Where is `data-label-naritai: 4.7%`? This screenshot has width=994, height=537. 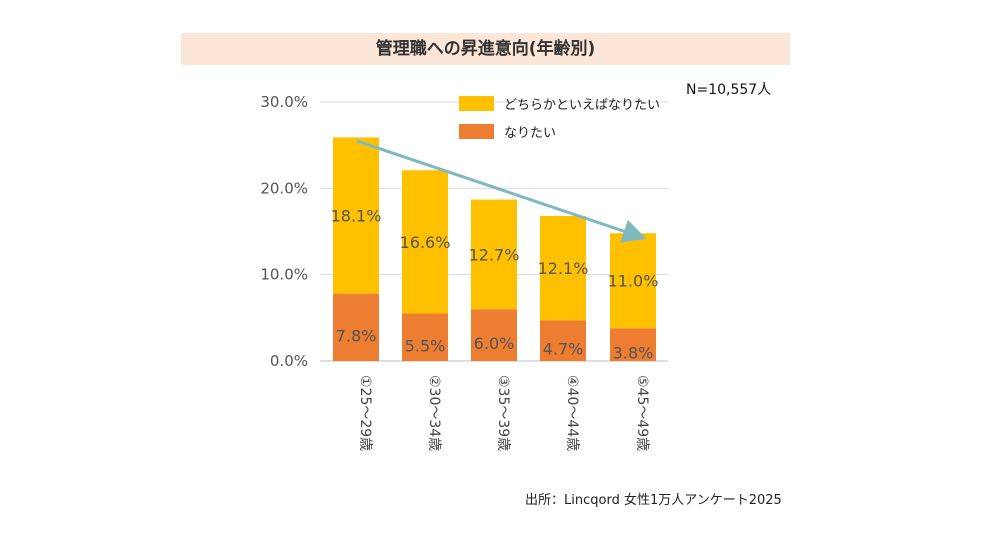
data-label-naritai: 4.7% is located at coordinates (563, 349).